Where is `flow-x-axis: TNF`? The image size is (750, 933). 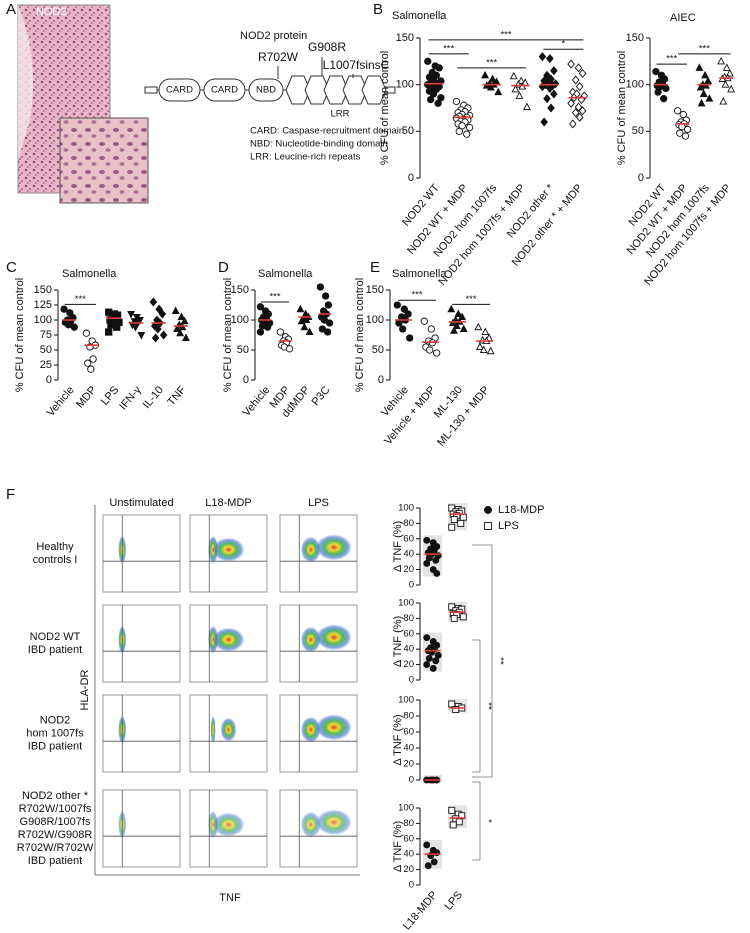 flow-x-axis: TNF is located at coordinates (230, 898).